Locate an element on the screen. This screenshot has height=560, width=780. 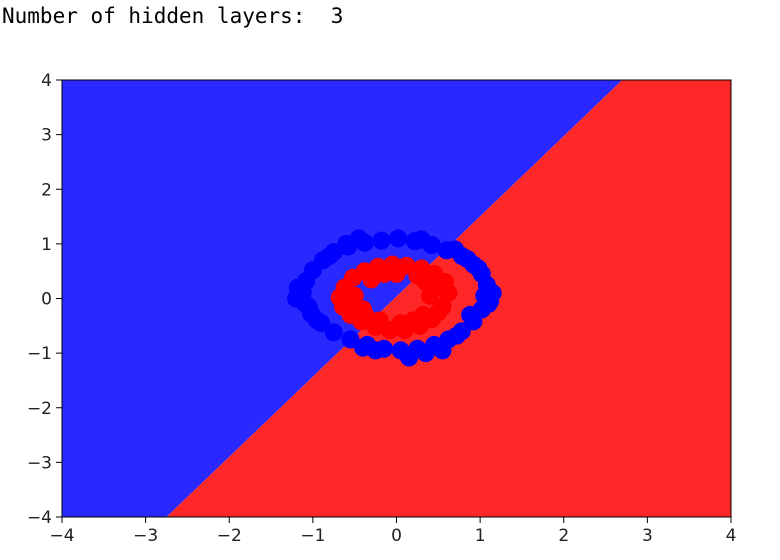
x-tick-label: −4 is located at coordinates (61, 536).